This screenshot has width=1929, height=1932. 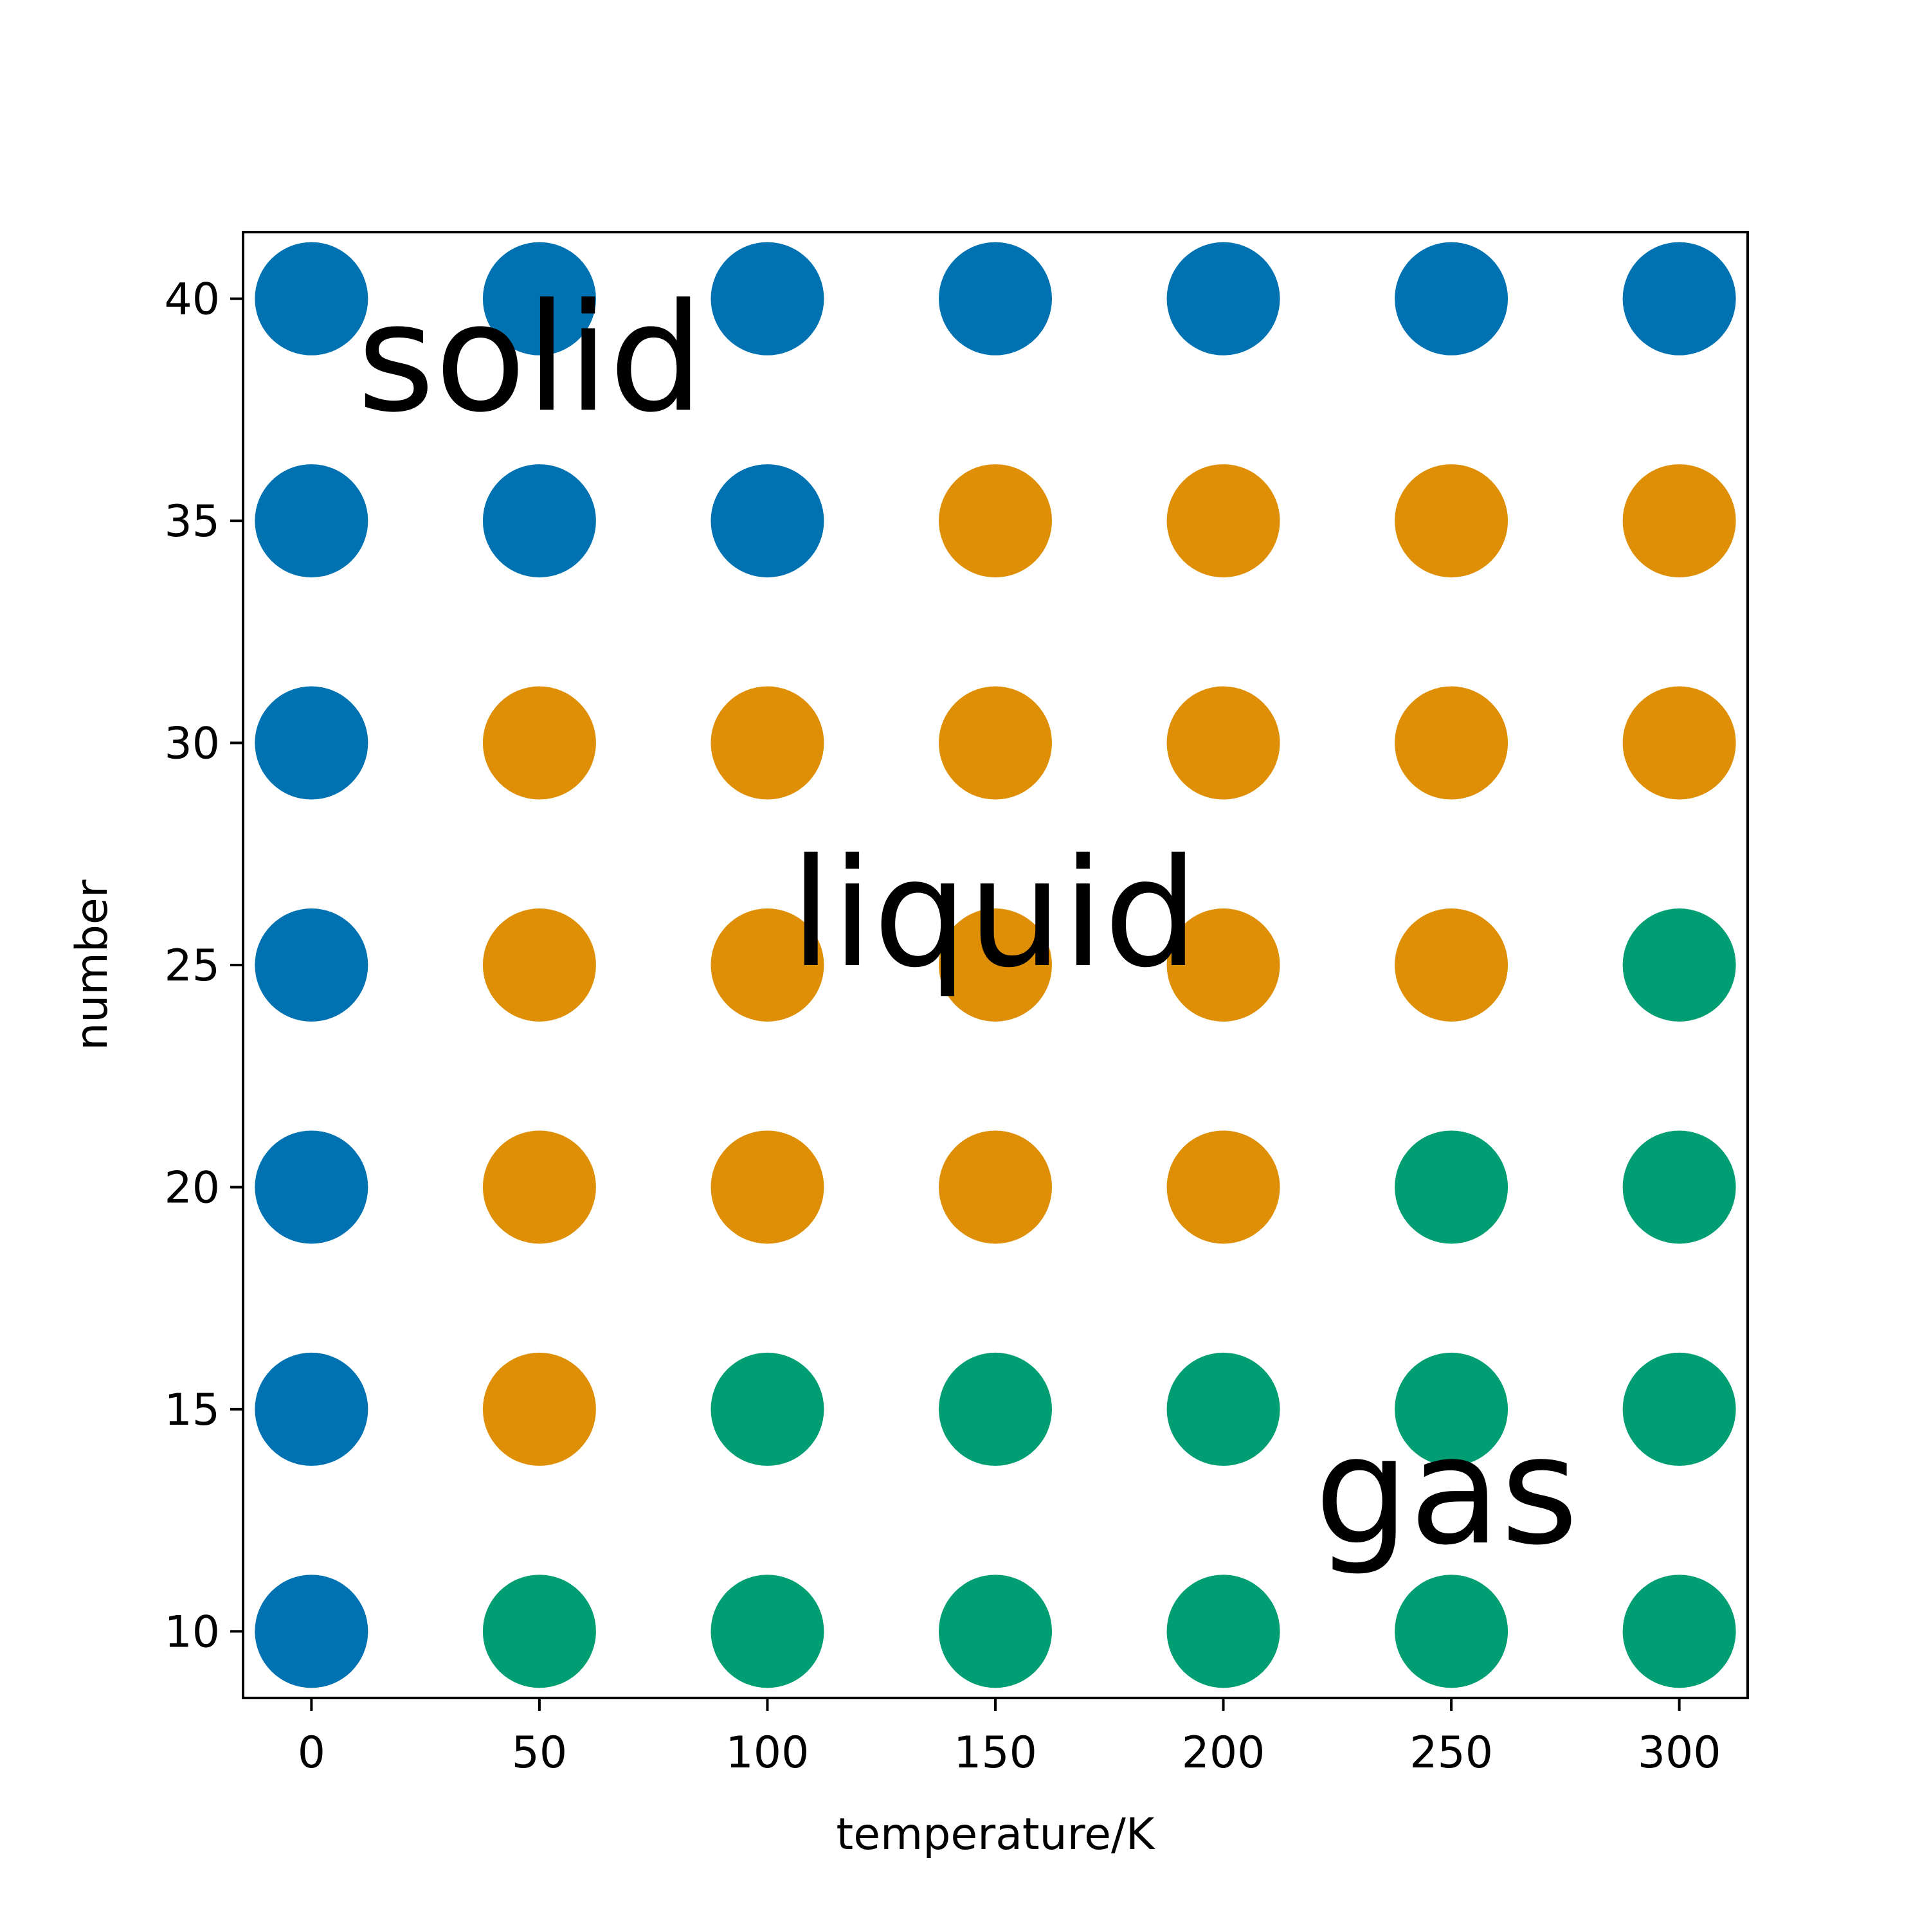 What do you see at coordinates (996, 1834) in the screenshot?
I see `x-axis-label: temperature/K` at bounding box center [996, 1834].